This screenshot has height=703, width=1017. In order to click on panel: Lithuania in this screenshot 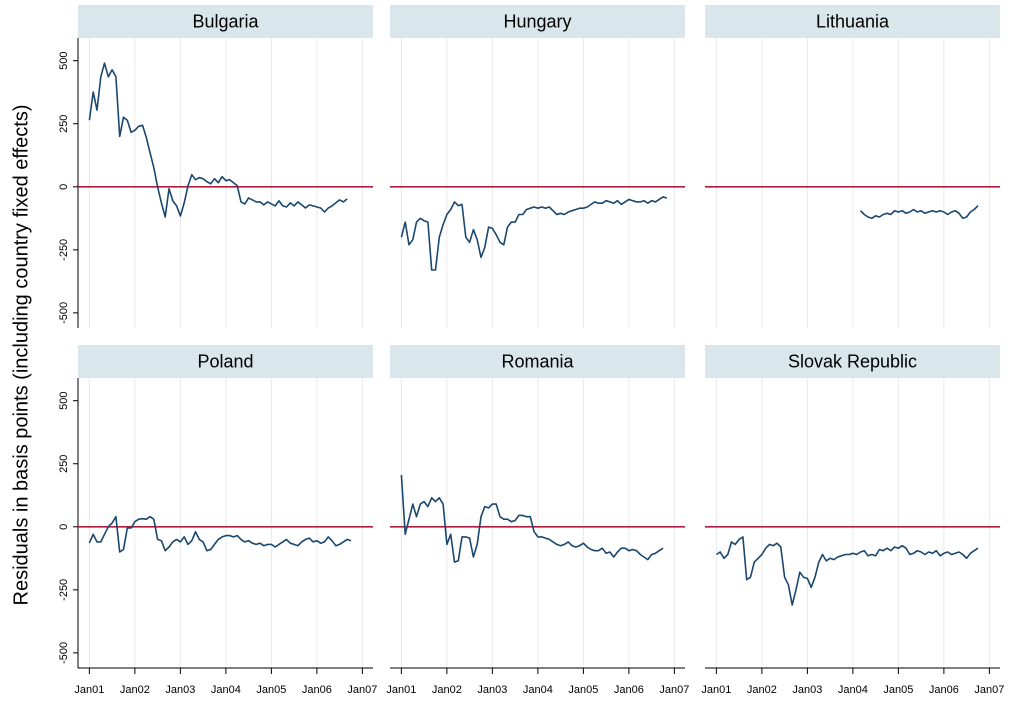, I will do `click(852, 166)`.